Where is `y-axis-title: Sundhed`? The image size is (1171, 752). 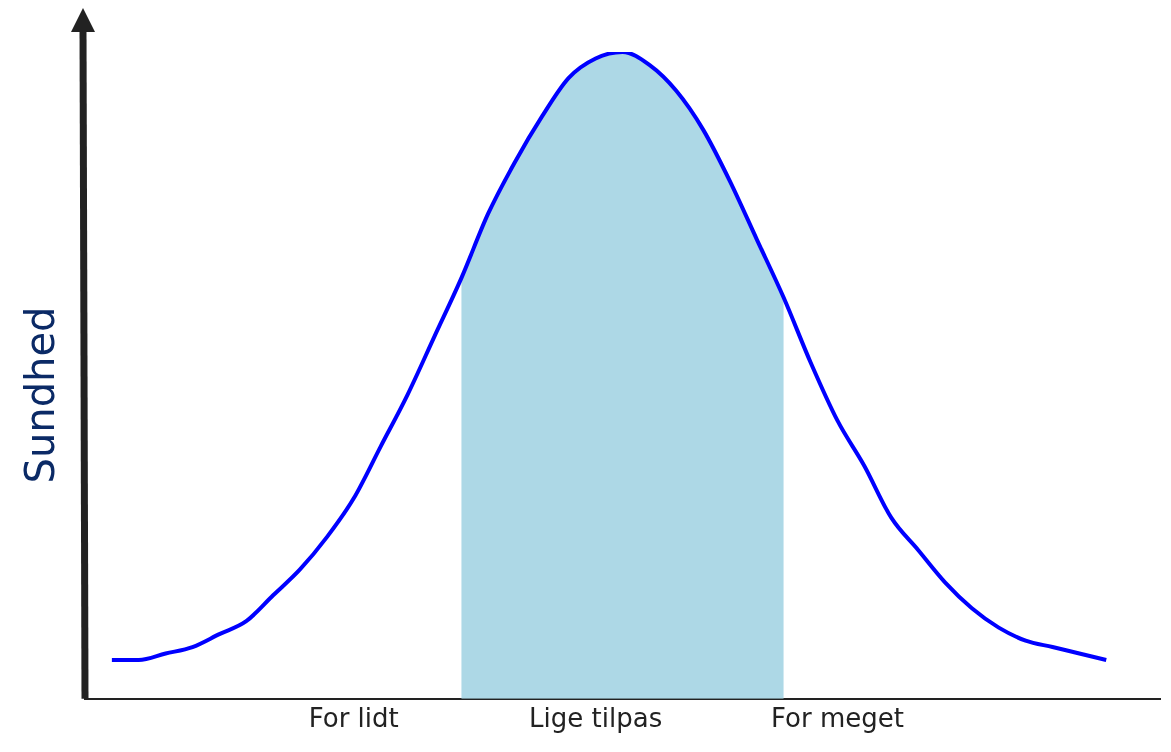
y-axis-title: Sundhed is located at coordinates (40, 395).